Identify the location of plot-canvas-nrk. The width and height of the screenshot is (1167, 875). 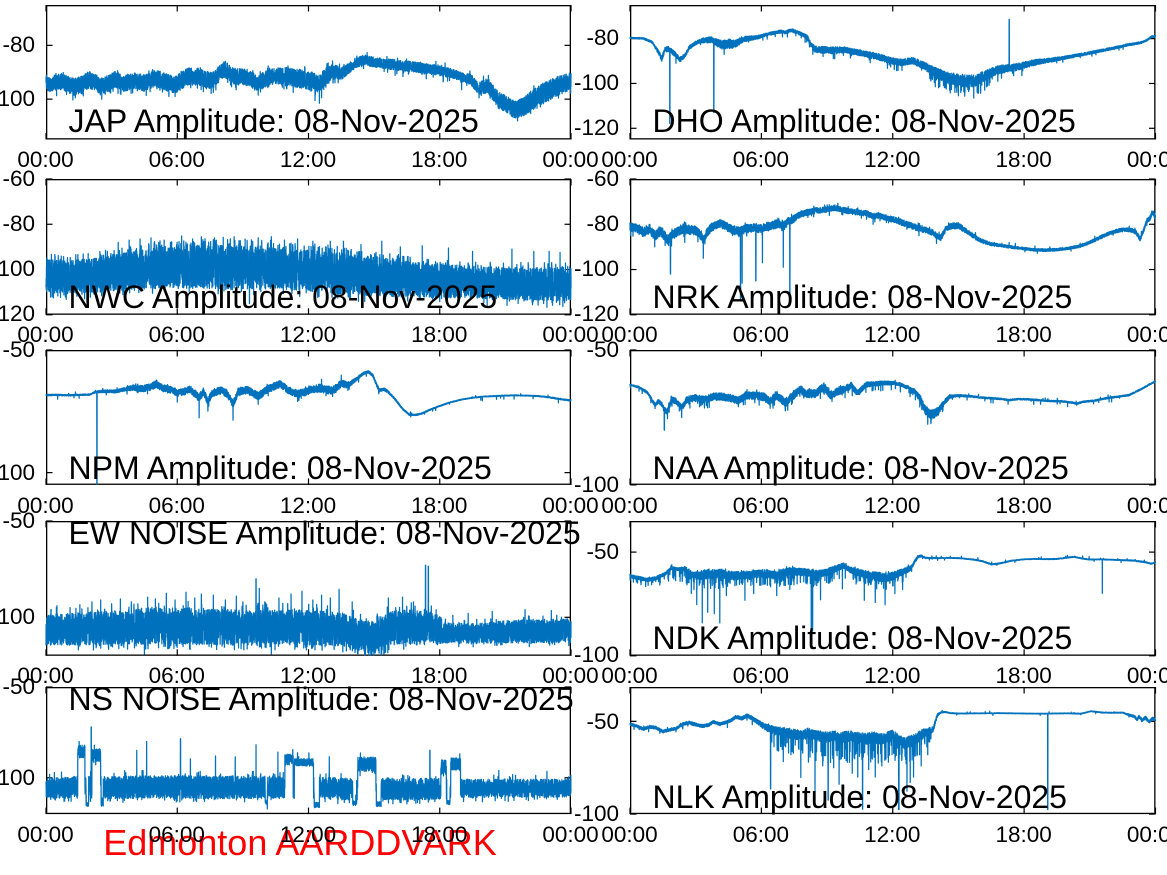
(892, 246).